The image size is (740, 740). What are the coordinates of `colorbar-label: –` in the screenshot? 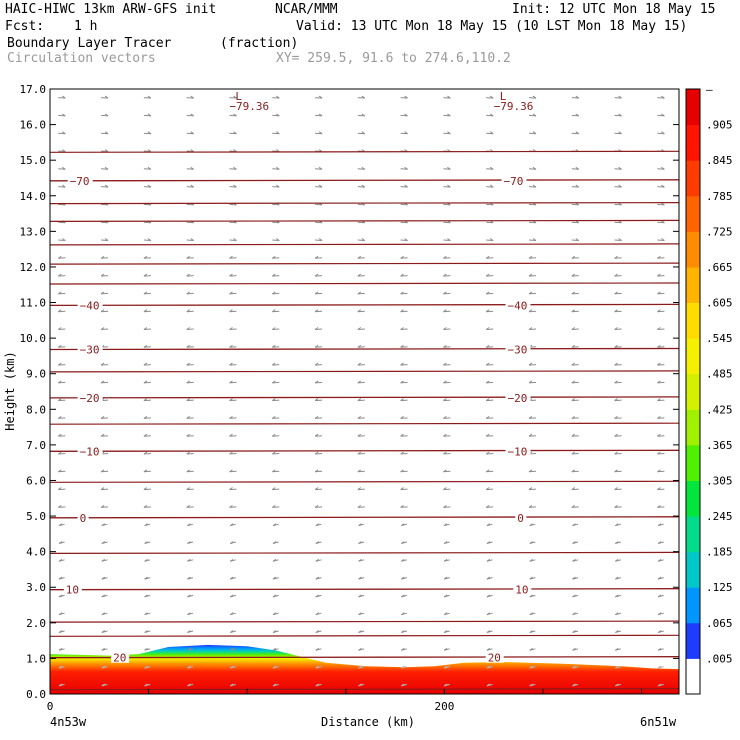 It's located at (709, 89).